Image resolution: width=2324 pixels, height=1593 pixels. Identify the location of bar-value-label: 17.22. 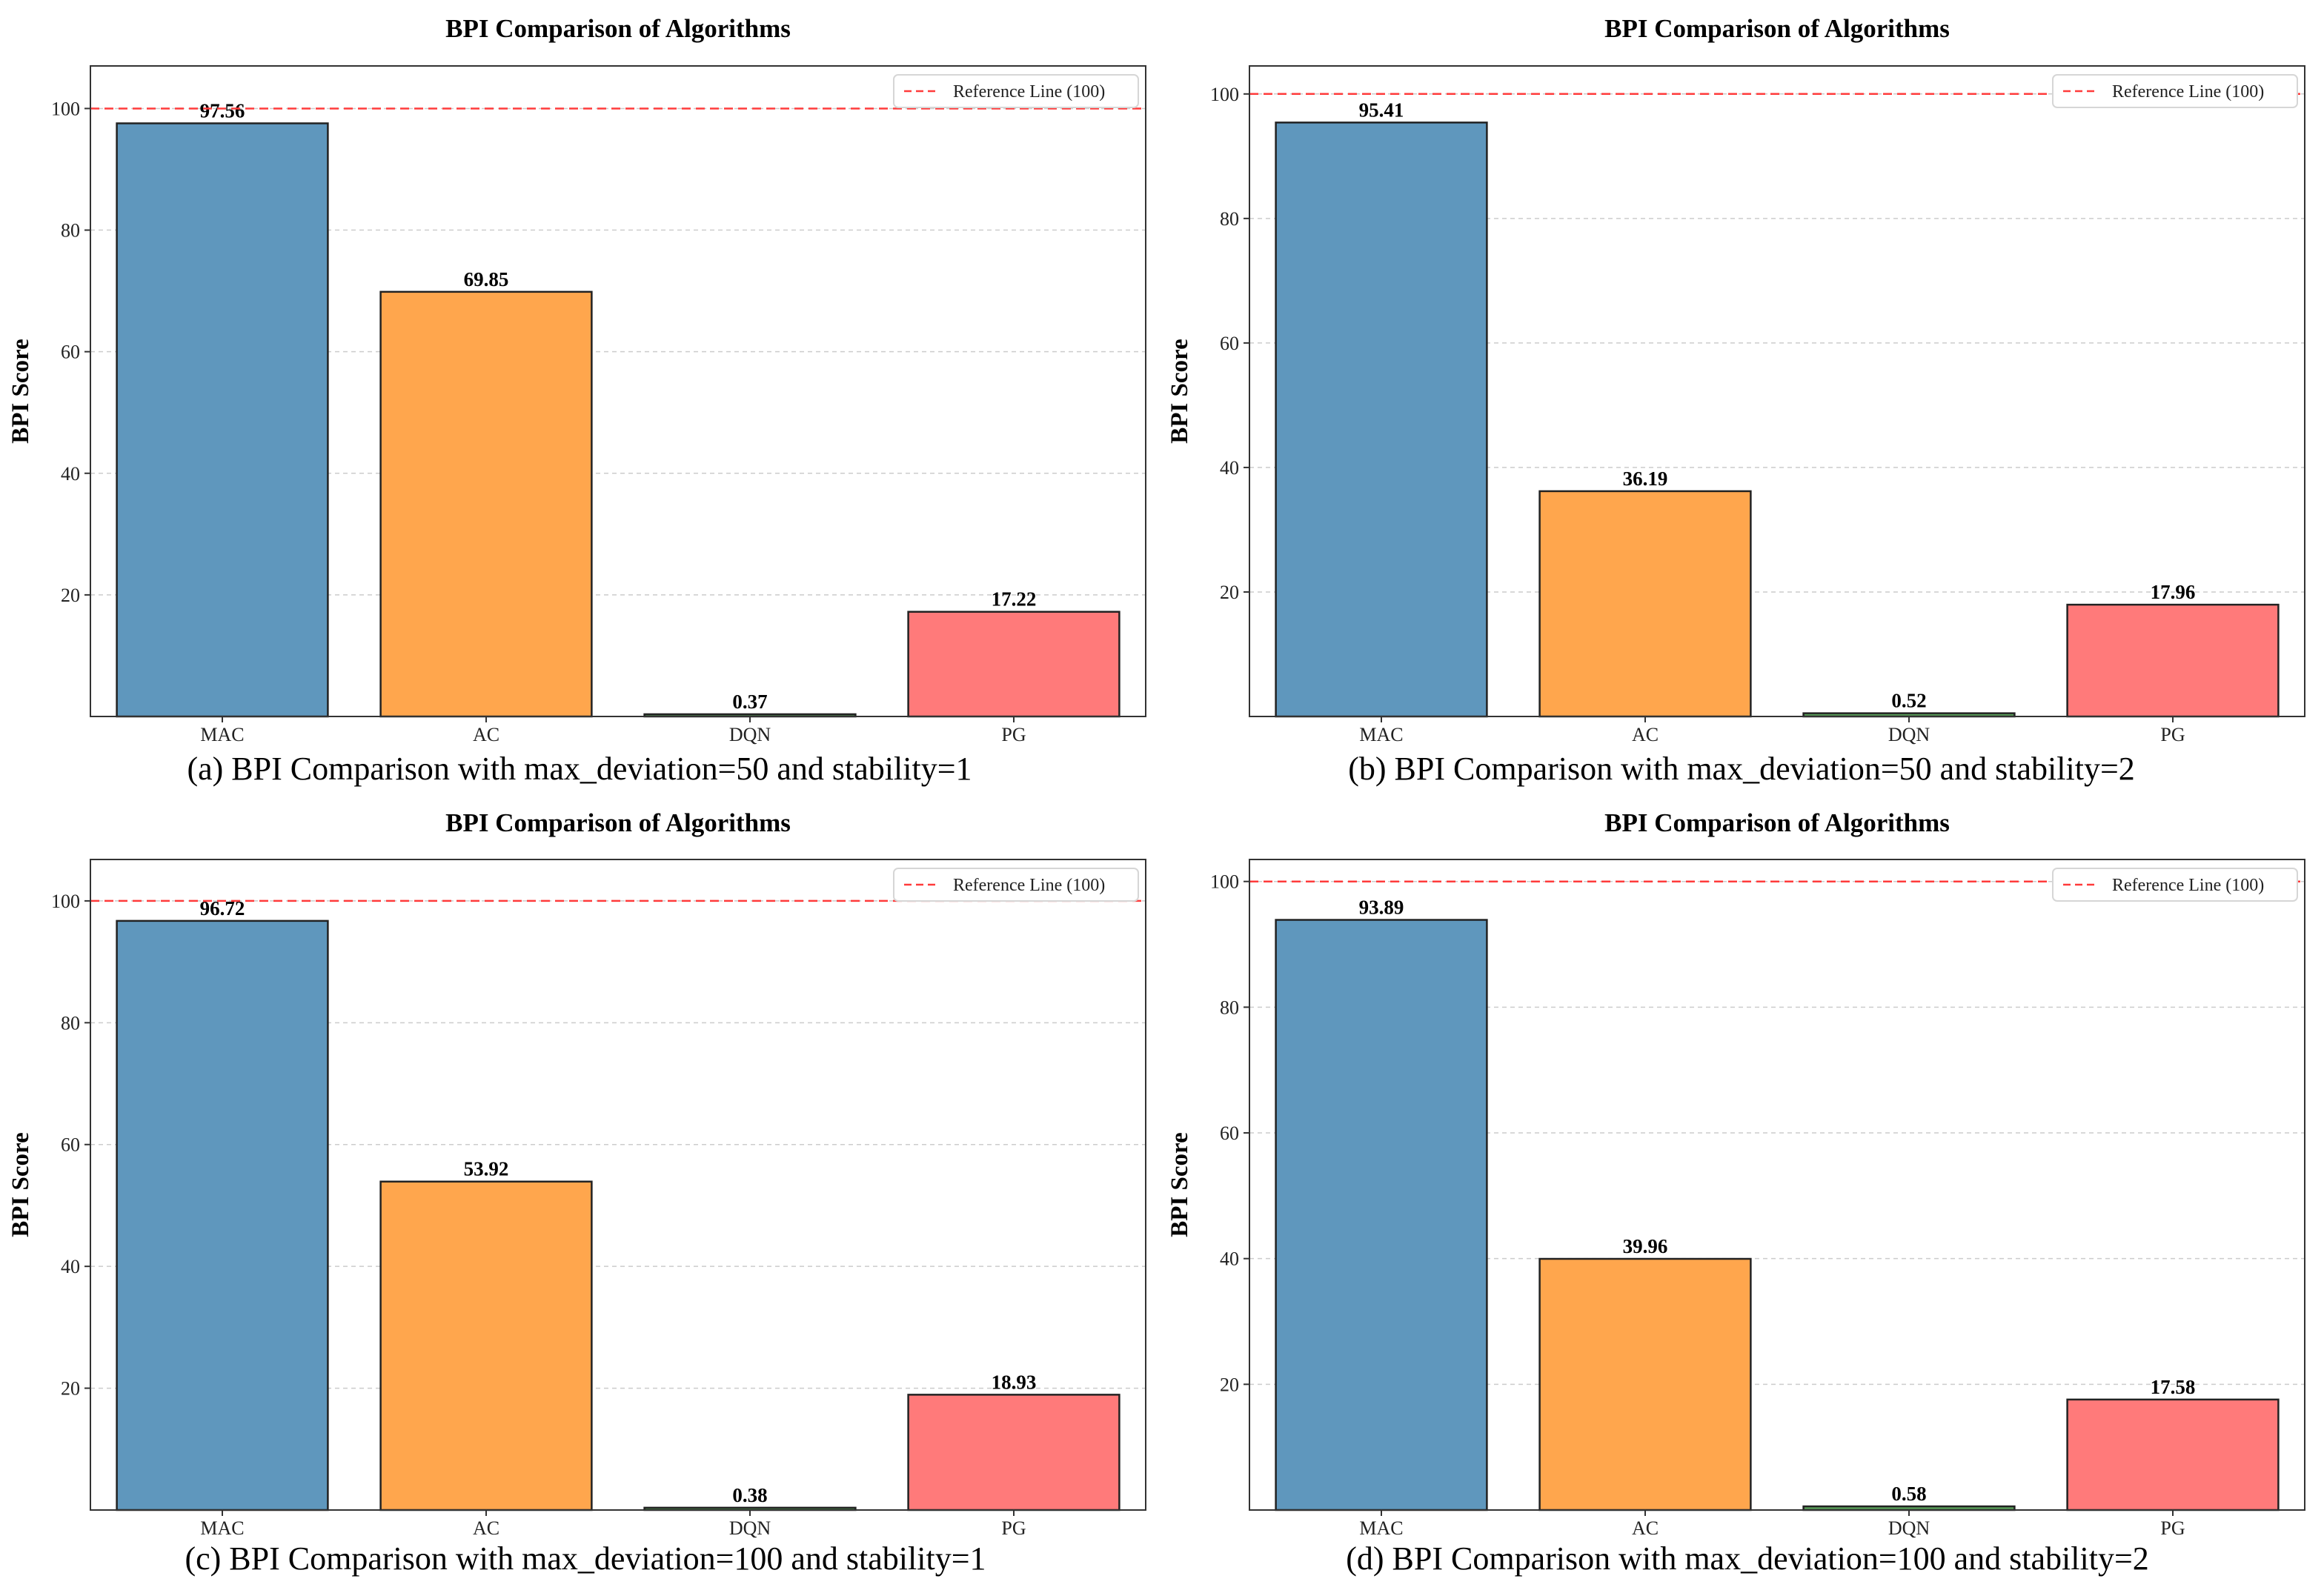
(1014, 599).